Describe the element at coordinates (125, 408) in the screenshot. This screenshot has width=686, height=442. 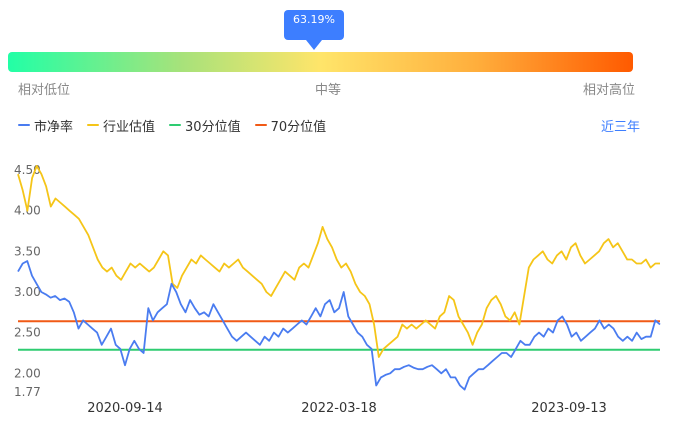
I see `x-tick-label: 2020-09-14` at that location.